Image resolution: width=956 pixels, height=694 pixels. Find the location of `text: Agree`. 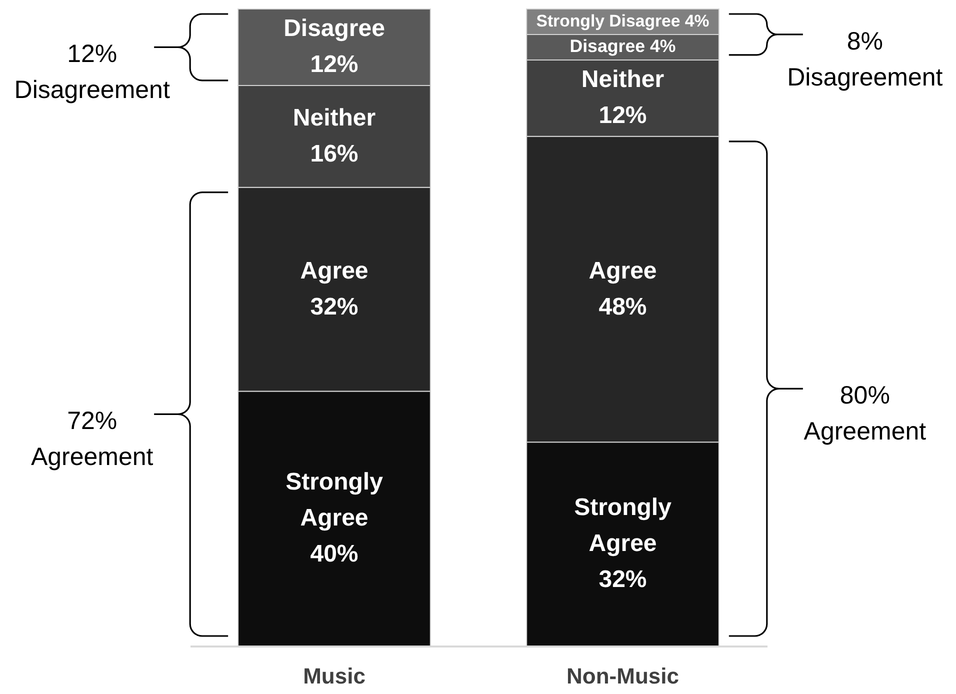

text: Agree is located at coordinates (334, 270).